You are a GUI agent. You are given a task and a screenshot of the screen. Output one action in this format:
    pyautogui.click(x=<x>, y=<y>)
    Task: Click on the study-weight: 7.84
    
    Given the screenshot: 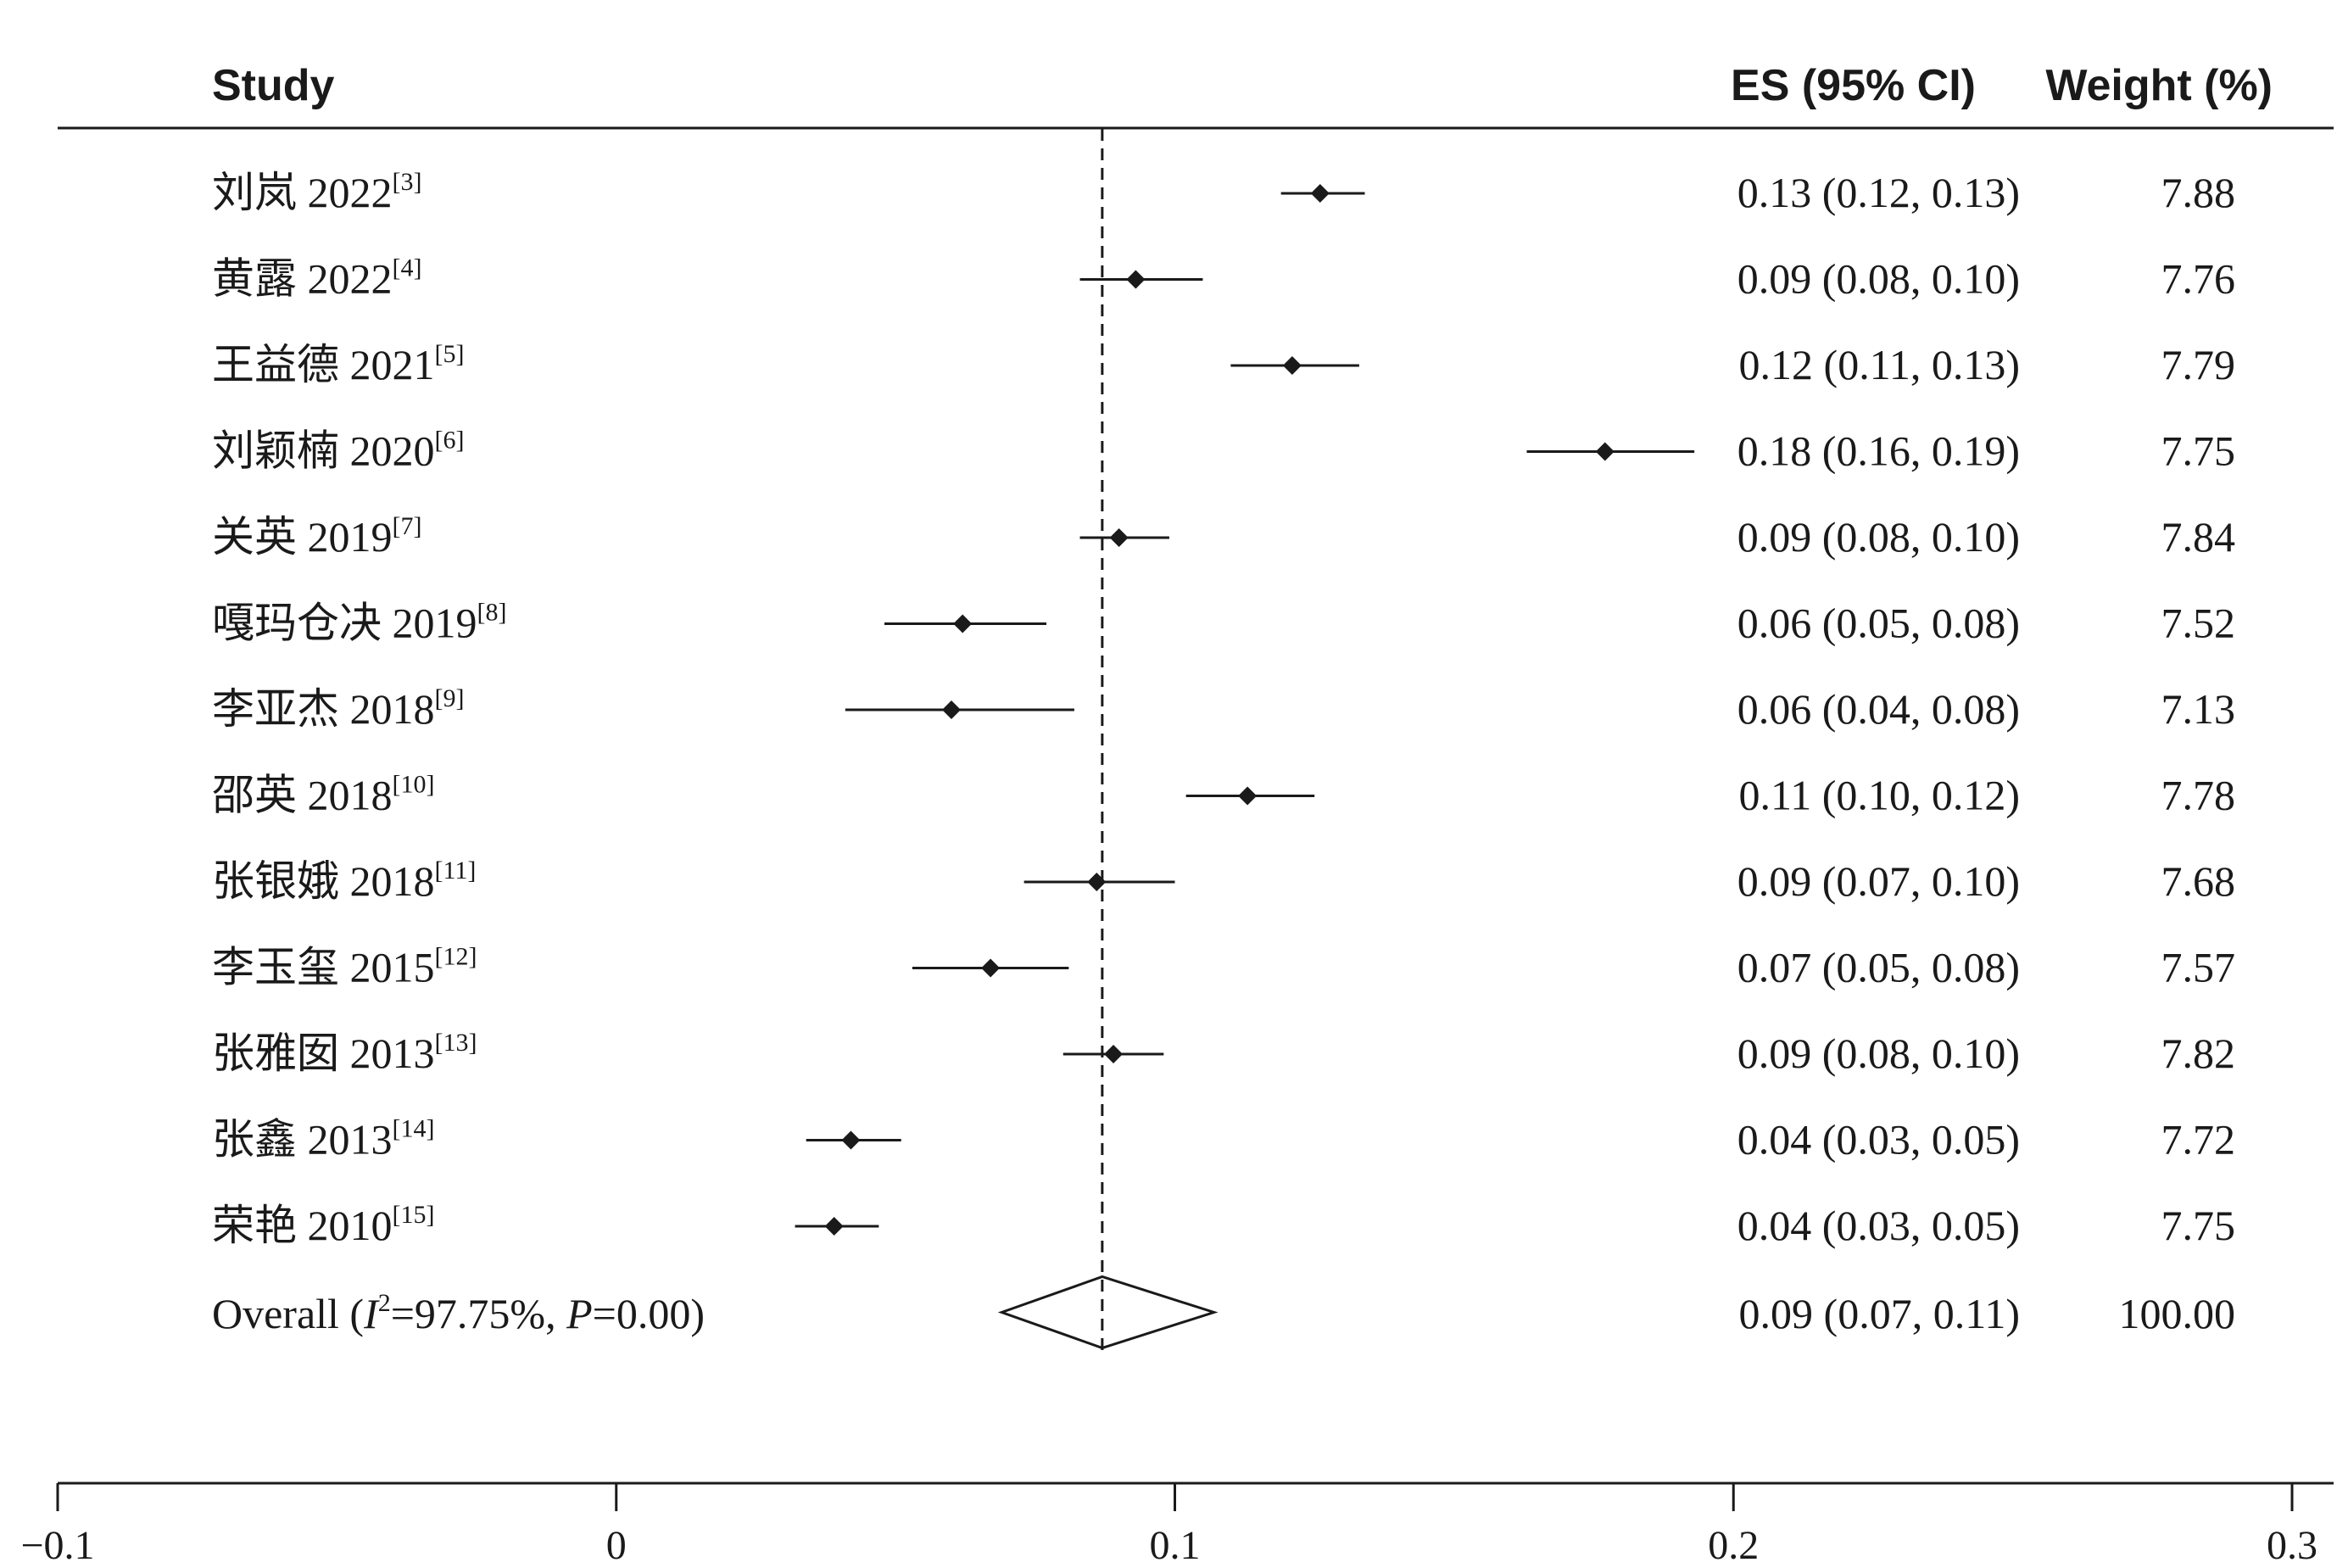 What is the action you would take?
    pyautogui.click(x=2198, y=537)
    